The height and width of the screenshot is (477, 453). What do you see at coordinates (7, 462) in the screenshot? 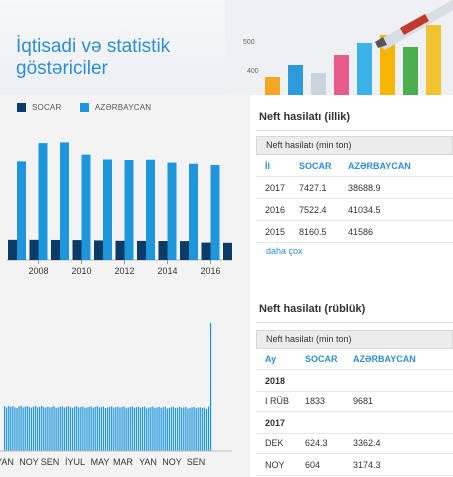
I see `x-tick-label: YAN` at bounding box center [7, 462].